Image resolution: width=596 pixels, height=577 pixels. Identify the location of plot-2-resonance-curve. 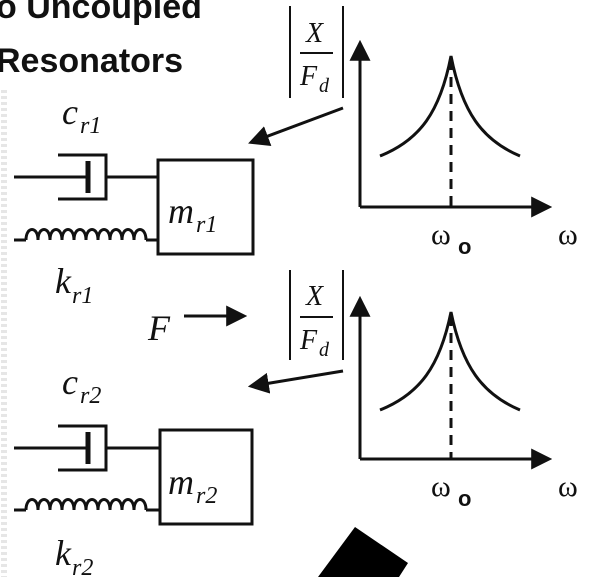
(450, 361).